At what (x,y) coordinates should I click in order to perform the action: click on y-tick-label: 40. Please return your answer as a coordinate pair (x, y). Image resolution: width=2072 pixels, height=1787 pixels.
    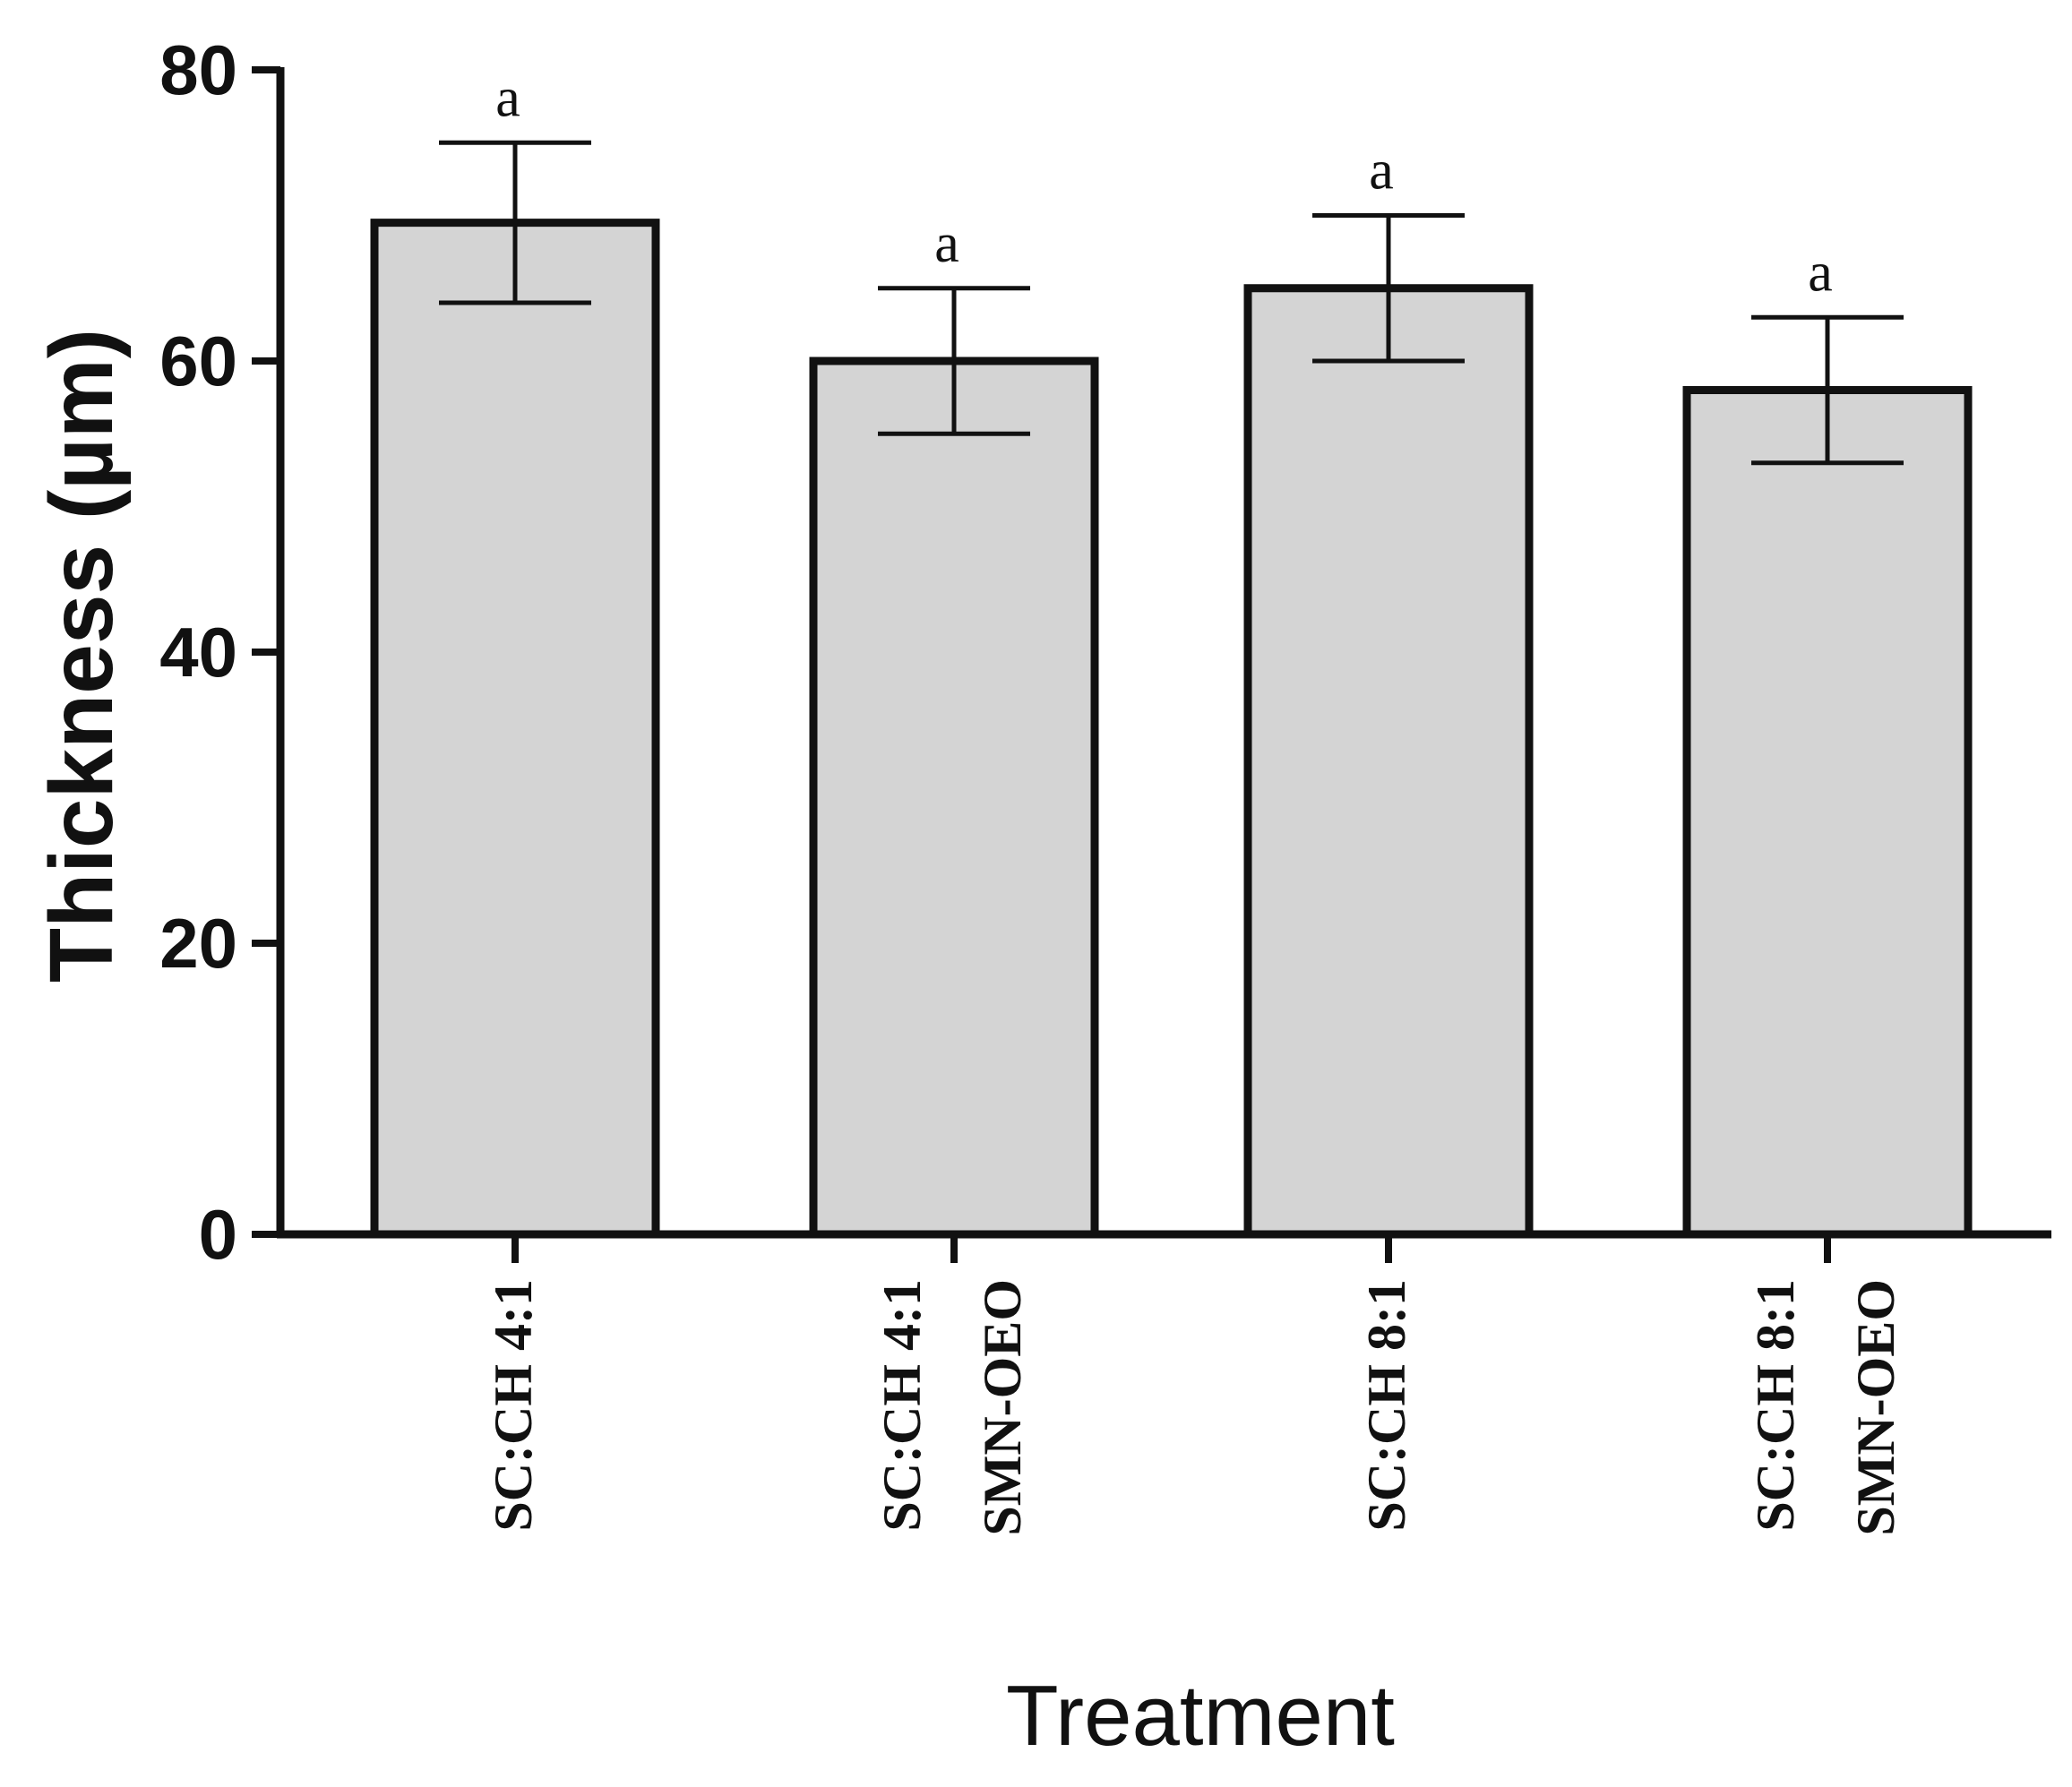
    Looking at the image, I should click on (198, 652).